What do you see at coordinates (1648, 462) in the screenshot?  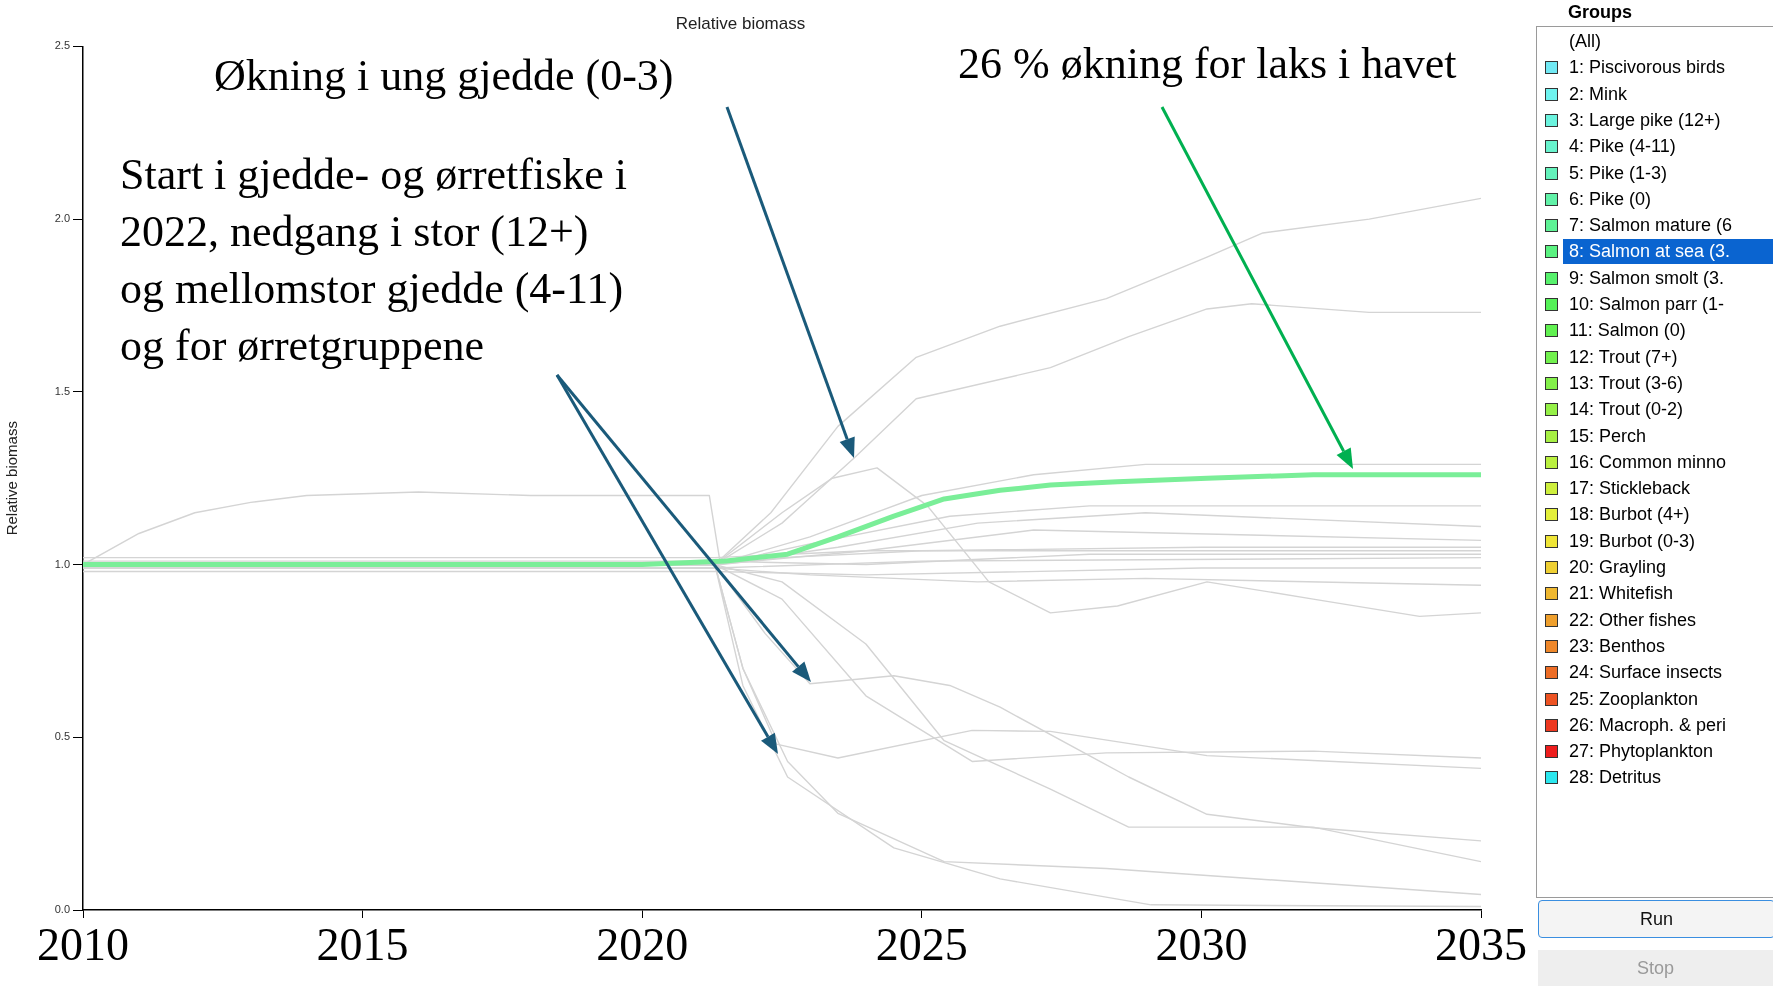 I see `text: 16: Common minno` at bounding box center [1648, 462].